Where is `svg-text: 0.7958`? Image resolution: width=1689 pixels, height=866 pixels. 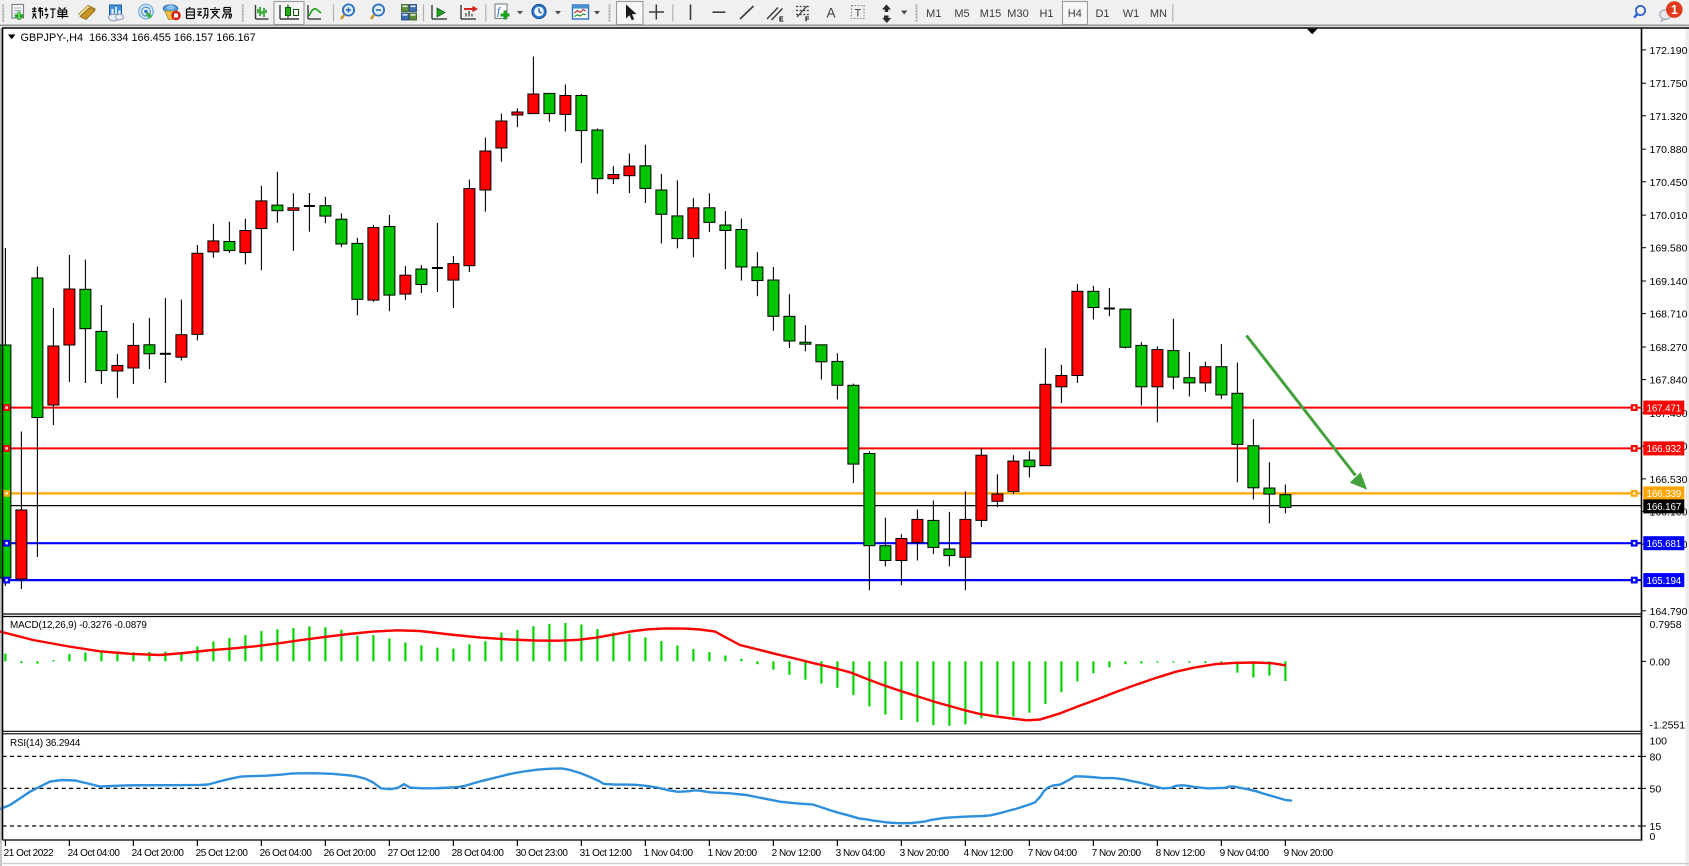
svg-text: 0.7958 is located at coordinates (1666, 625).